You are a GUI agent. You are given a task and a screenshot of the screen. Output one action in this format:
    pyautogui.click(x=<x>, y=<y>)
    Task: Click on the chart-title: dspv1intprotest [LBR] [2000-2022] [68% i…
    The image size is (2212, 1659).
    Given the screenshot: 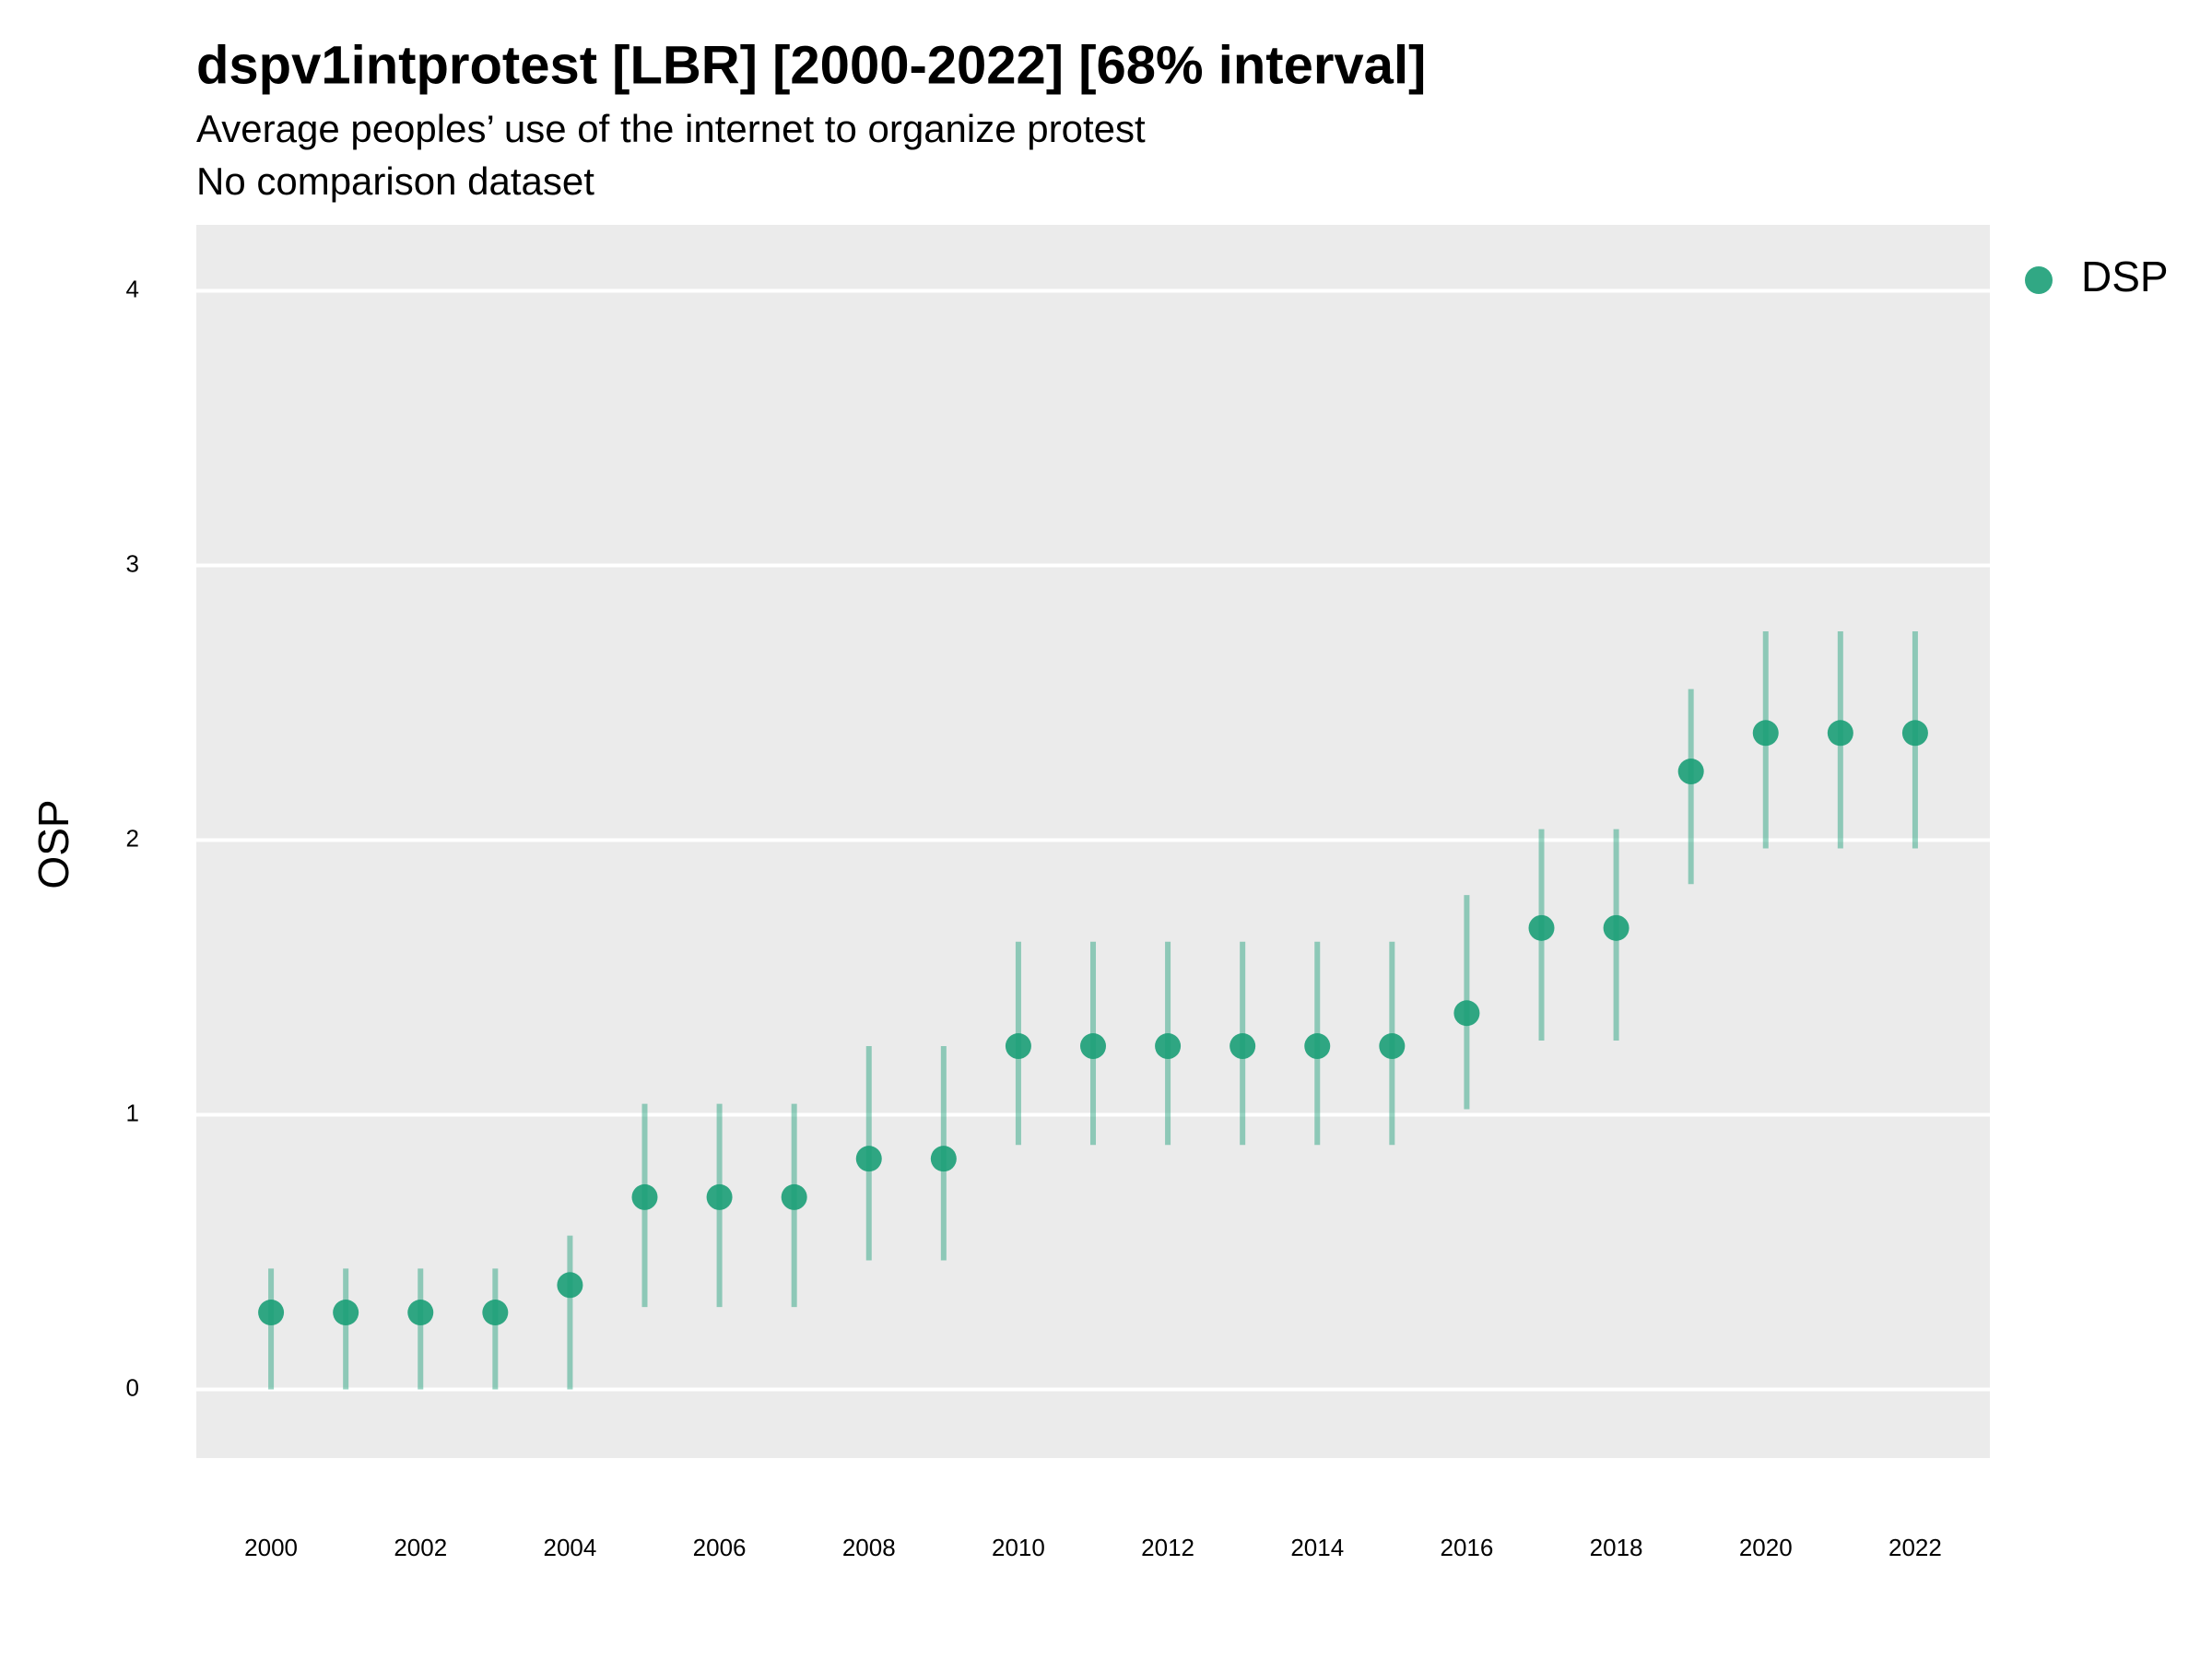 What is the action you would take?
    pyautogui.click(x=811, y=65)
    